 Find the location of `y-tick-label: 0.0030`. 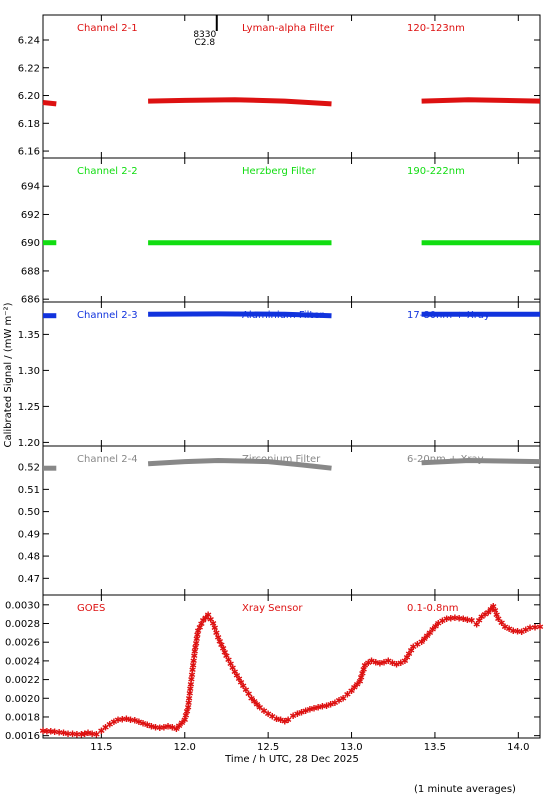

y-tick-label: 0.0030 is located at coordinates (22, 605).